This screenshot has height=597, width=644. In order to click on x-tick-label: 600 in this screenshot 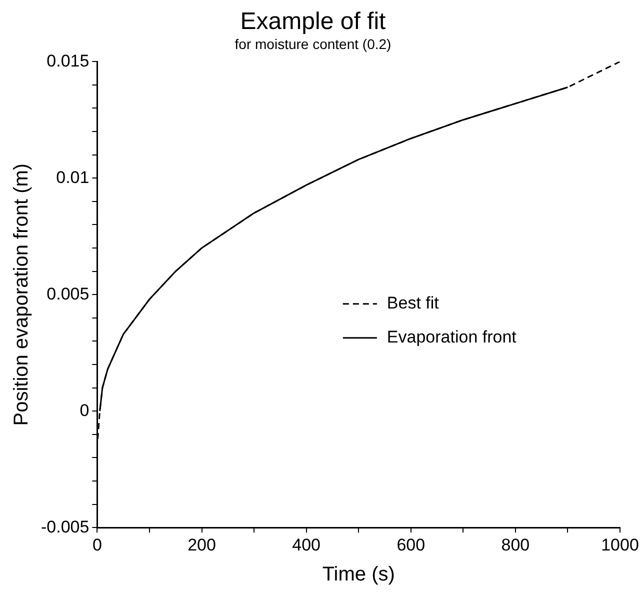, I will do `click(411, 544)`.